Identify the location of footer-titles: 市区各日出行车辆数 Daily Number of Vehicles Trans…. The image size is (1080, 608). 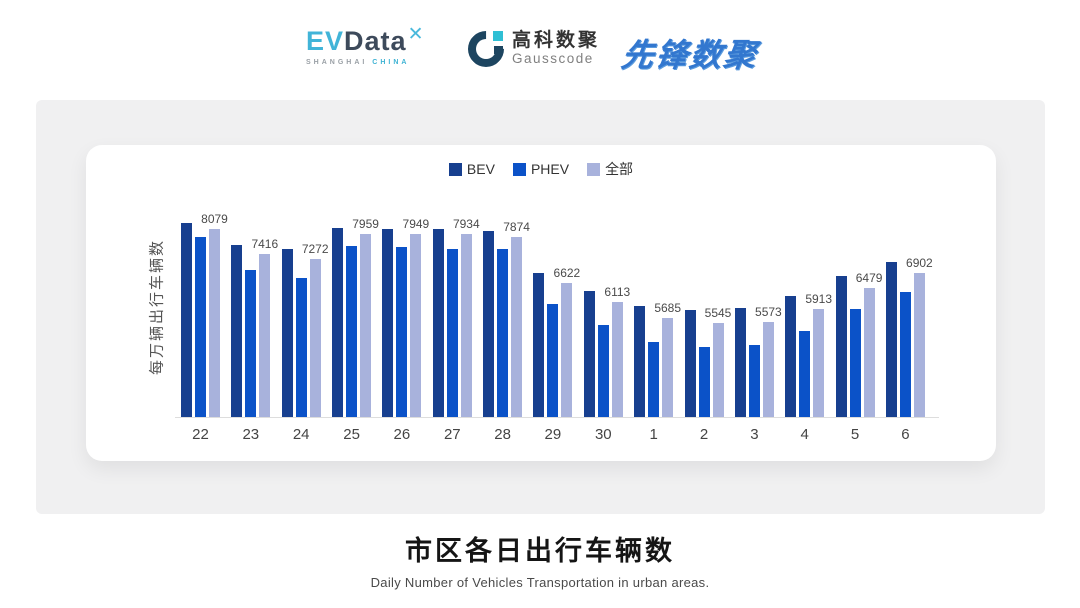
(540, 559).